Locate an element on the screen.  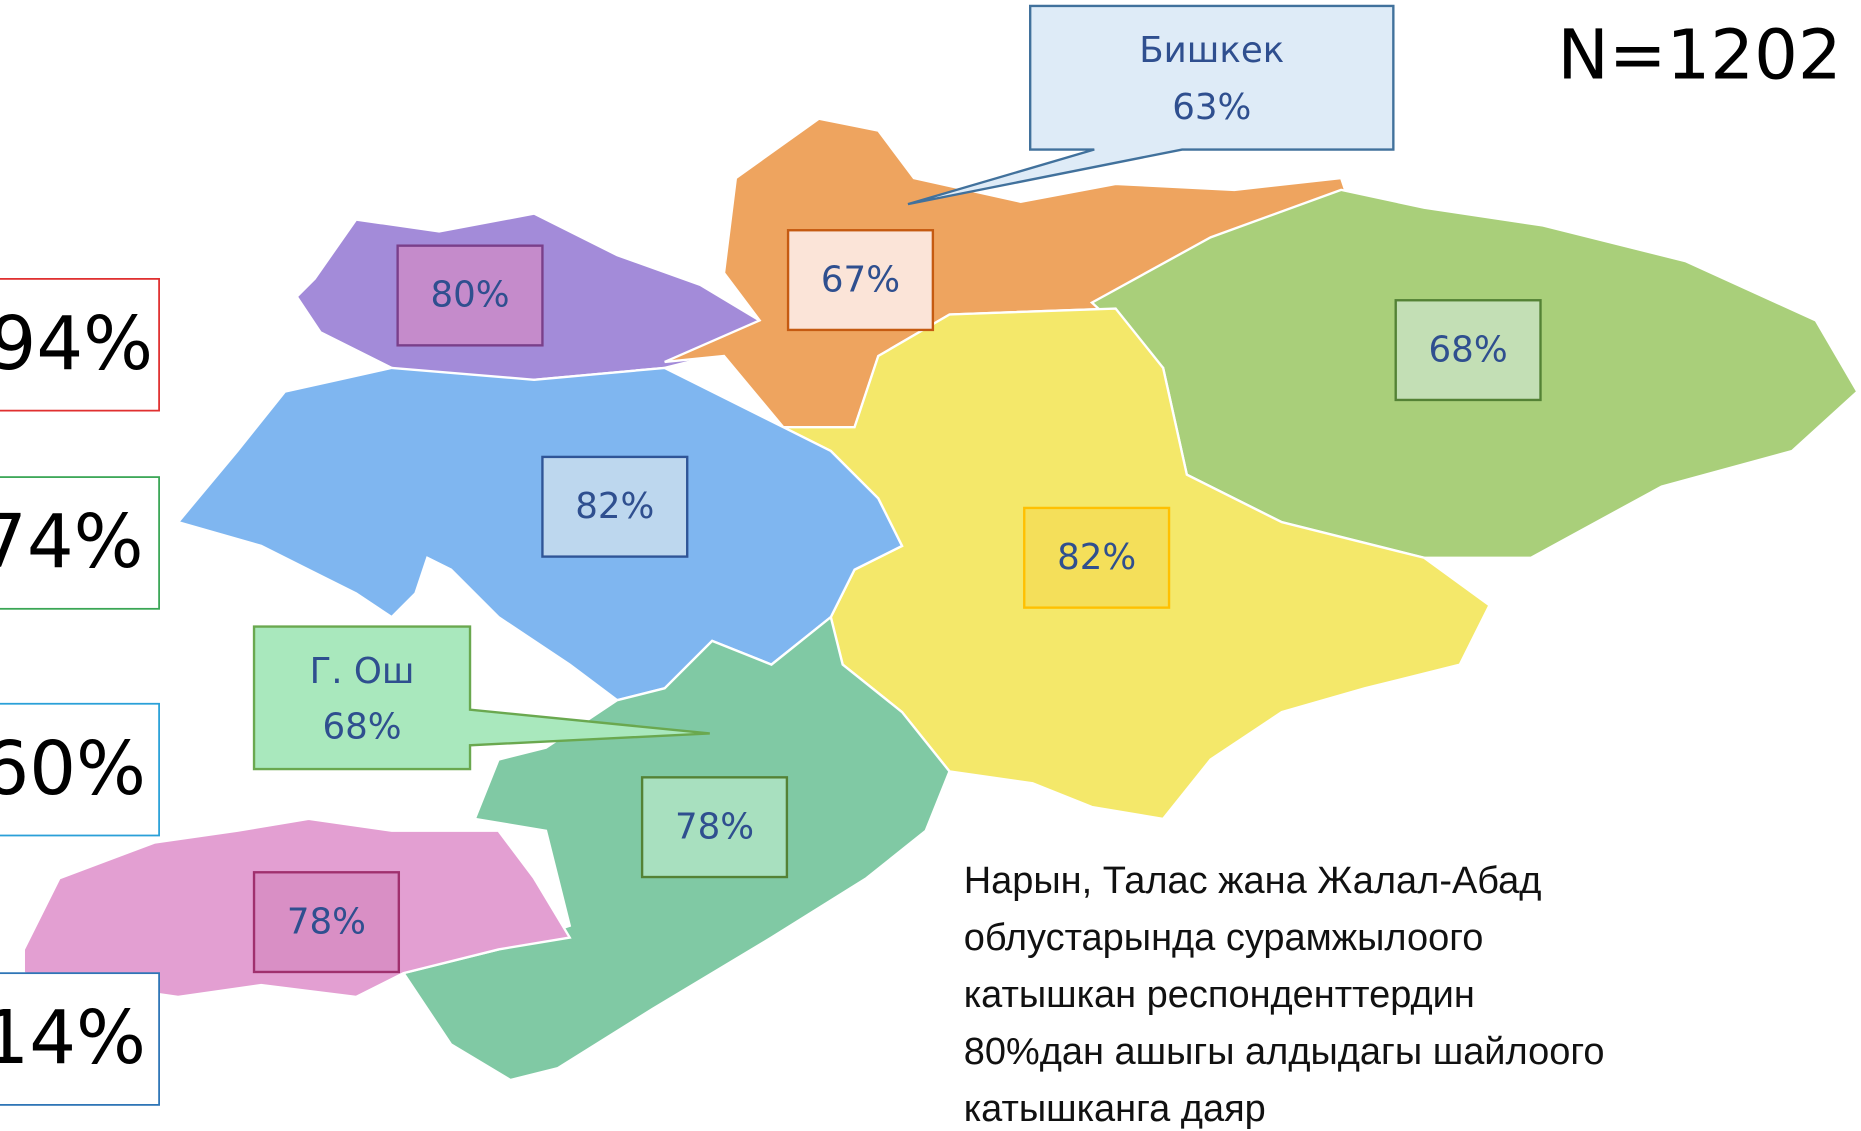
callout-bishkek is located at coordinates (1151, 105).